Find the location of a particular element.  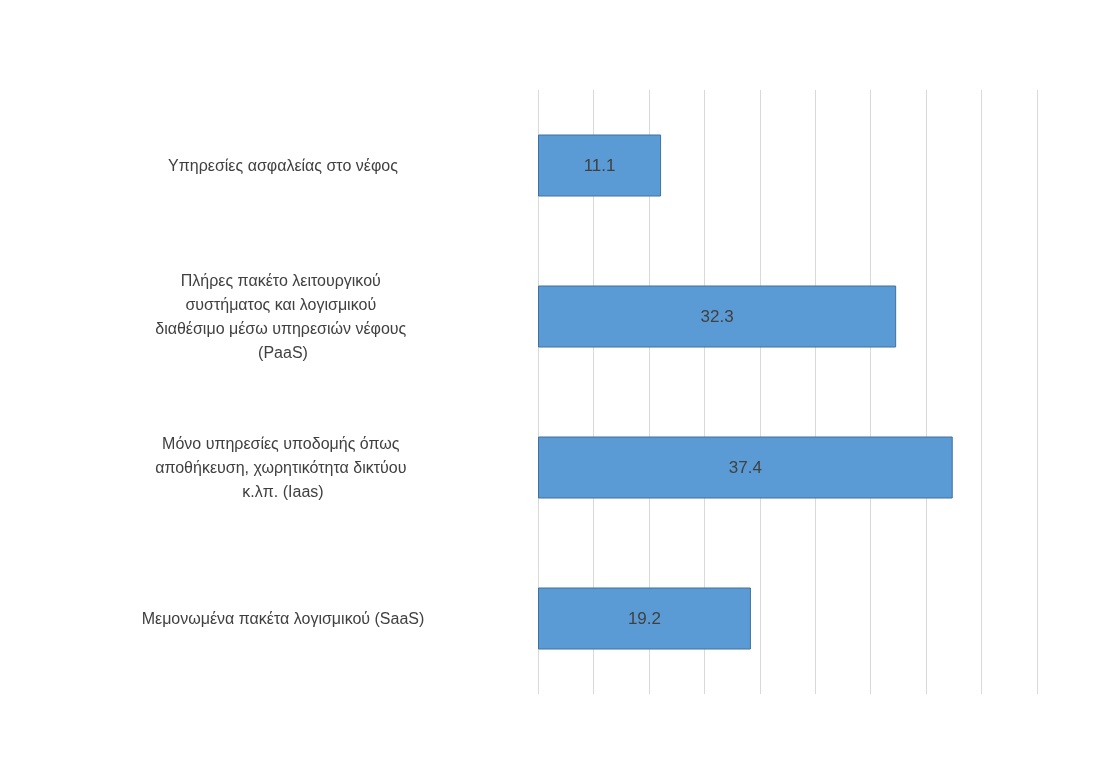

data-label: 37.4 is located at coordinates (745, 467).